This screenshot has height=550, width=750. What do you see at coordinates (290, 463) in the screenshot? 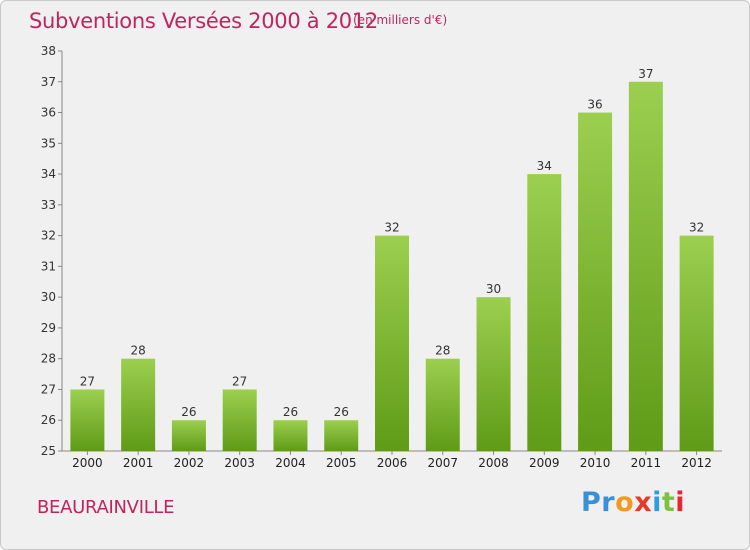
I see `x-tick-label: 2004` at bounding box center [290, 463].